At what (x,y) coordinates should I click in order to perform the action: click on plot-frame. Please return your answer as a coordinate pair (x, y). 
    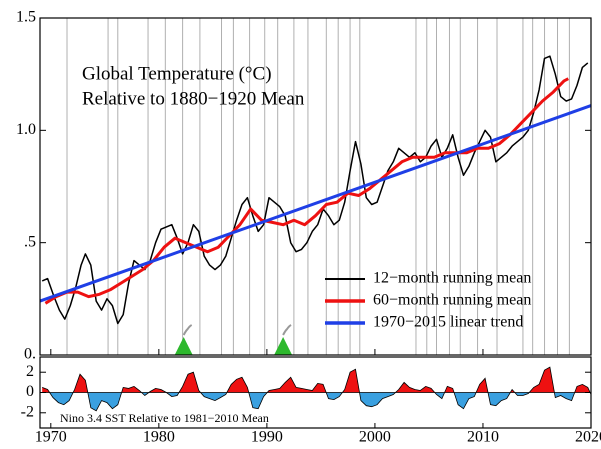
    Looking at the image, I should click on (315, 392).